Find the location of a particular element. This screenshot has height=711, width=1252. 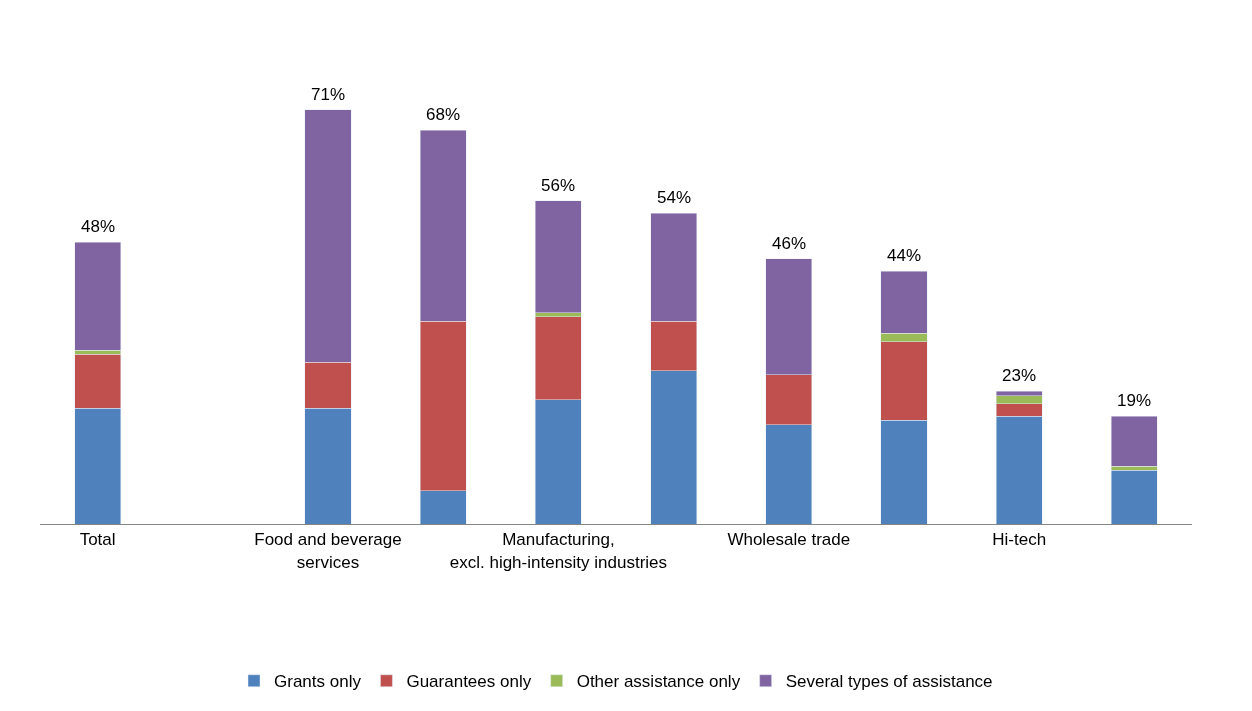

annotation: 23% is located at coordinates (1019, 375).